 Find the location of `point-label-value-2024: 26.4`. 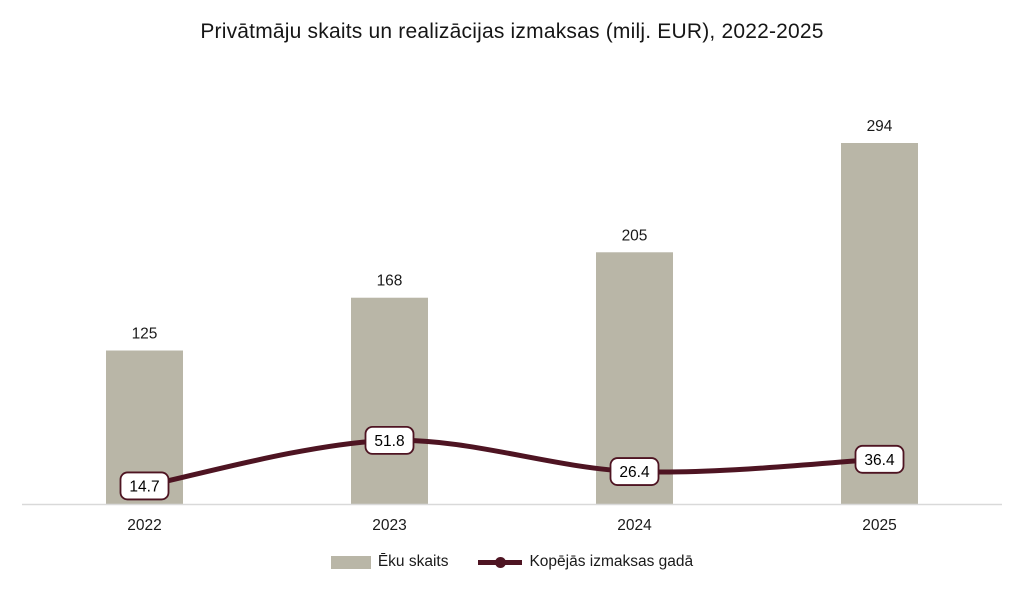

point-label-value-2024: 26.4 is located at coordinates (634, 472).